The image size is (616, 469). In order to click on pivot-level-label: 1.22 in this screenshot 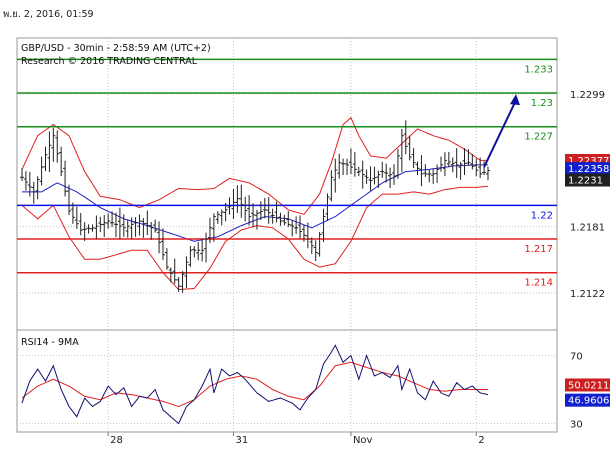, I will do `click(542, 215)`.